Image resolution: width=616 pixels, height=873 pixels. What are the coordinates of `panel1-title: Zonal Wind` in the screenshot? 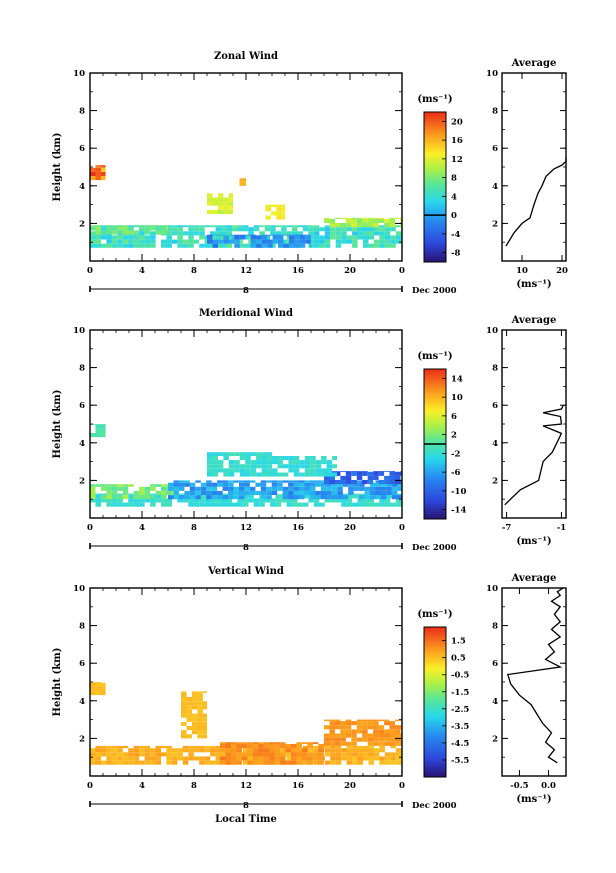 It's located at (246, 56).